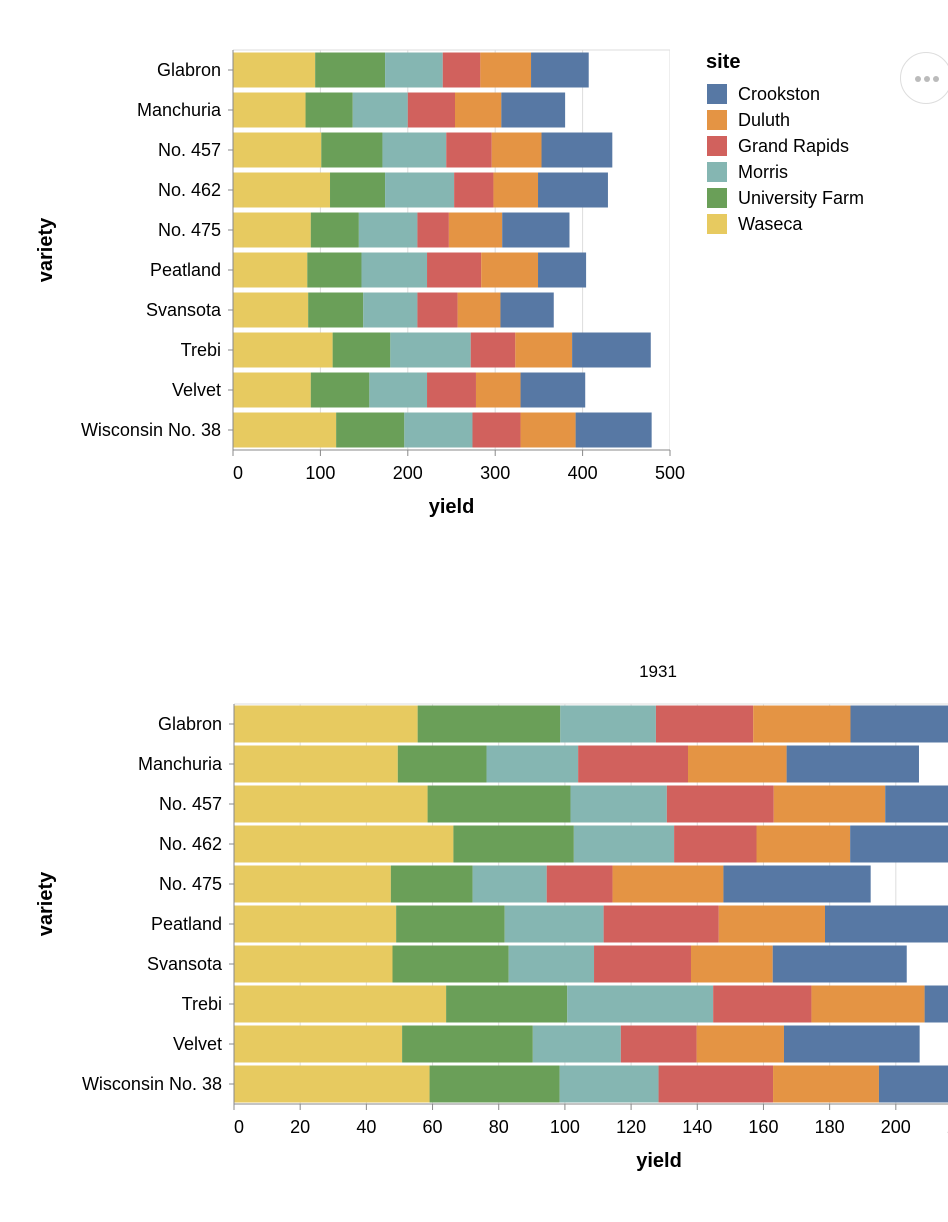  Describe the element at coordinates (527, 310) in the screenshot. I see `bar-crookston-svansota` at that location.